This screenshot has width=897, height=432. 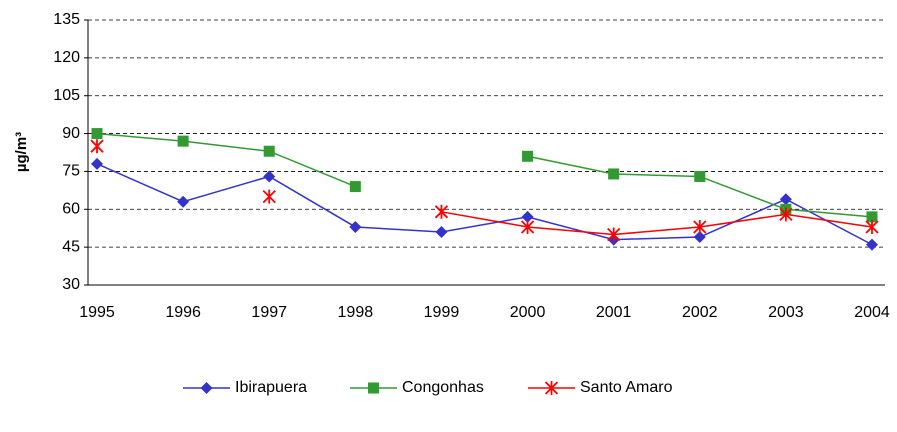 I want to click on x-tick-label: 2004, so click(x=872, y=312).